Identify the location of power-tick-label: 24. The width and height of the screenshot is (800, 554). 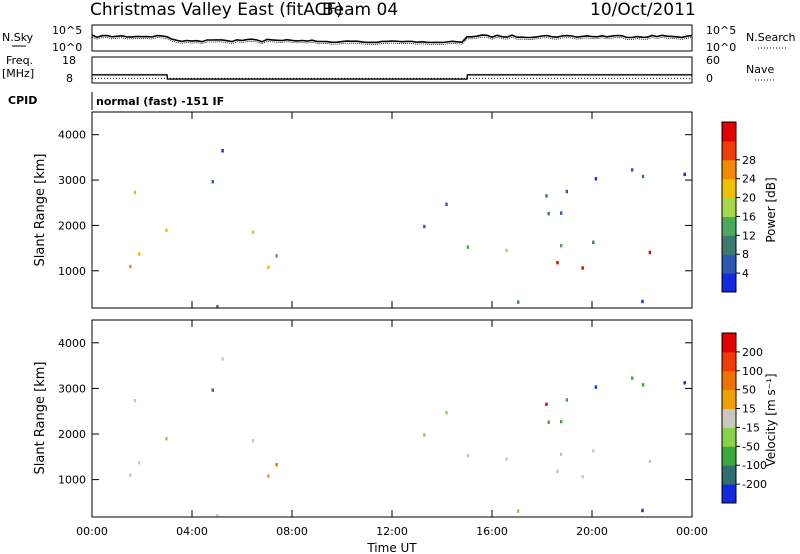
(749, 179).